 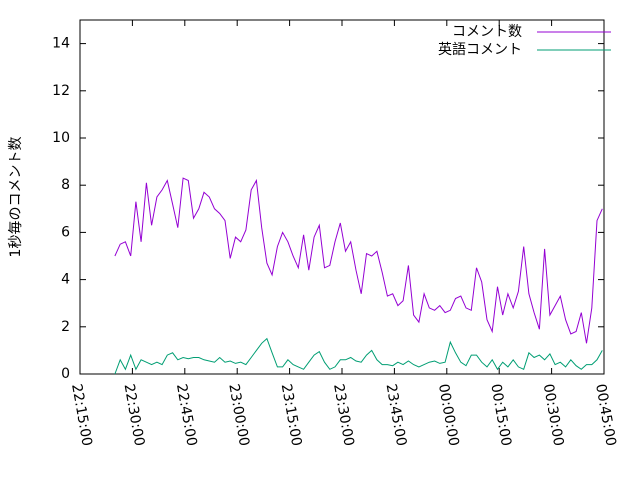 I want to click on x-tick-label: 00:30:00, so click(x=553, y=415).